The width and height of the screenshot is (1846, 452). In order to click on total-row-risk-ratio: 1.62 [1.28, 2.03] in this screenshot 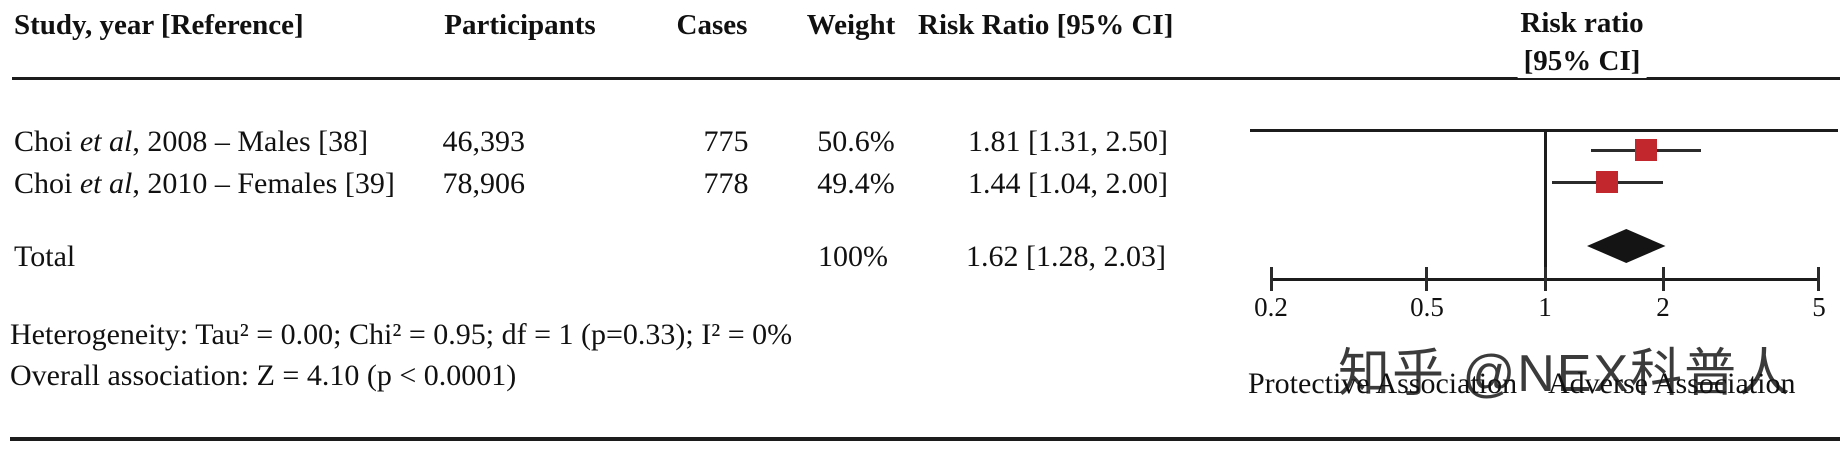, I will do `click(1066, 256)`.